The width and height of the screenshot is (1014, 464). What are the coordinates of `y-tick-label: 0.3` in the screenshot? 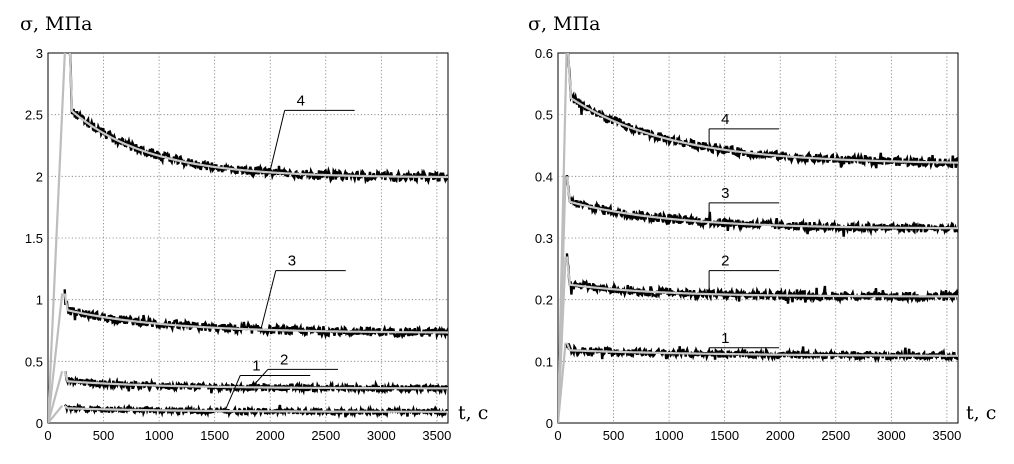 It's located at (544, 238).